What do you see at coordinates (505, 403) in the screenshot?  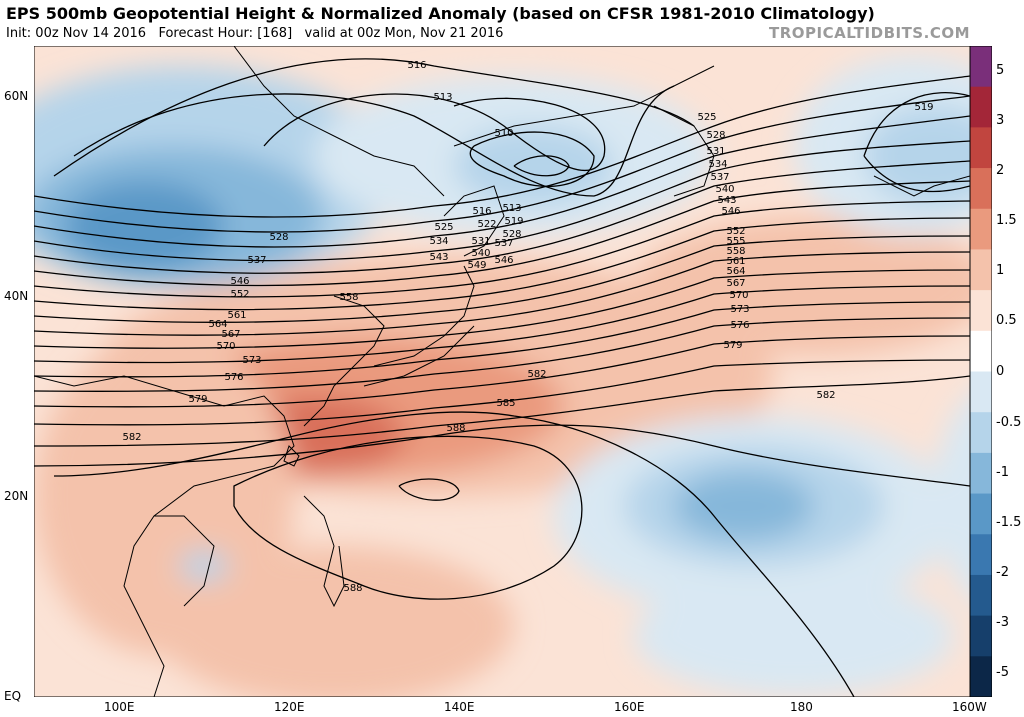 I see `contour-label: 585` at bounding box center [505, 403].